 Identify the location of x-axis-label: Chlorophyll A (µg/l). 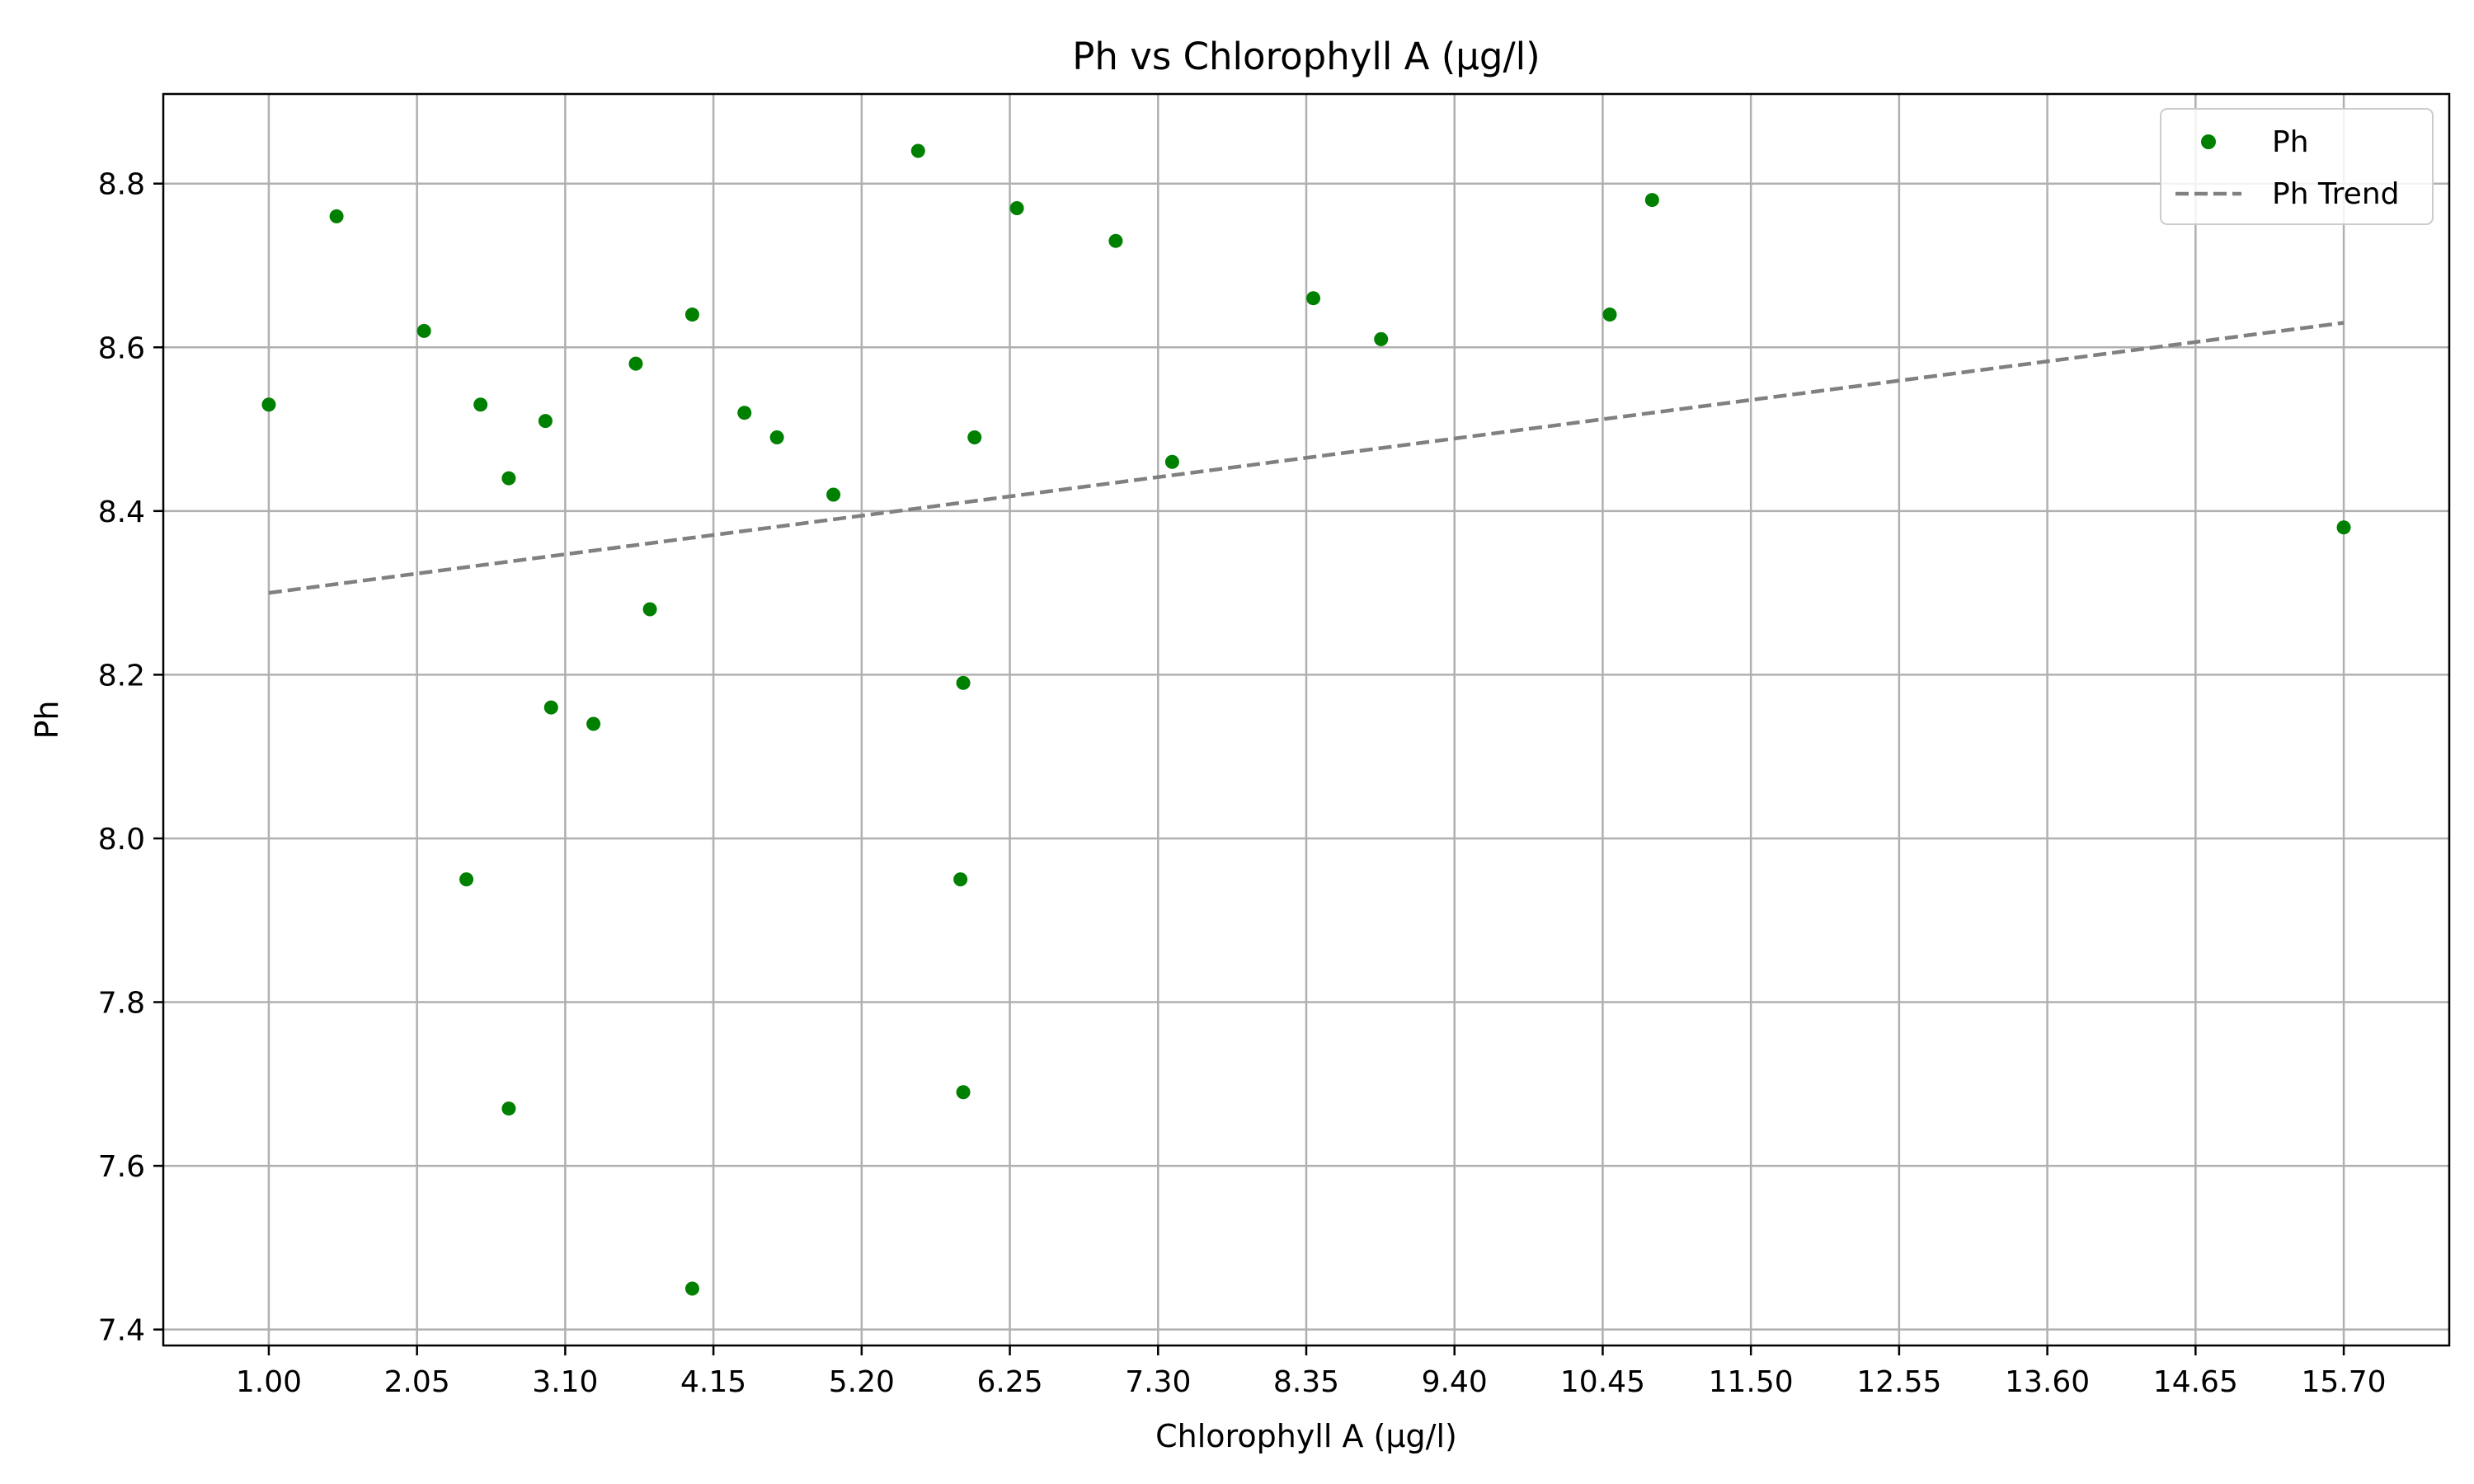
(1306, 1436).